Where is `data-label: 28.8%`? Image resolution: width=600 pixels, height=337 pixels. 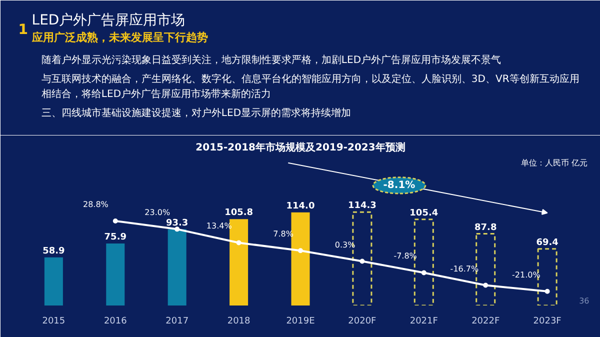
data-label: 28.8% is located at coordinates (95, 204).